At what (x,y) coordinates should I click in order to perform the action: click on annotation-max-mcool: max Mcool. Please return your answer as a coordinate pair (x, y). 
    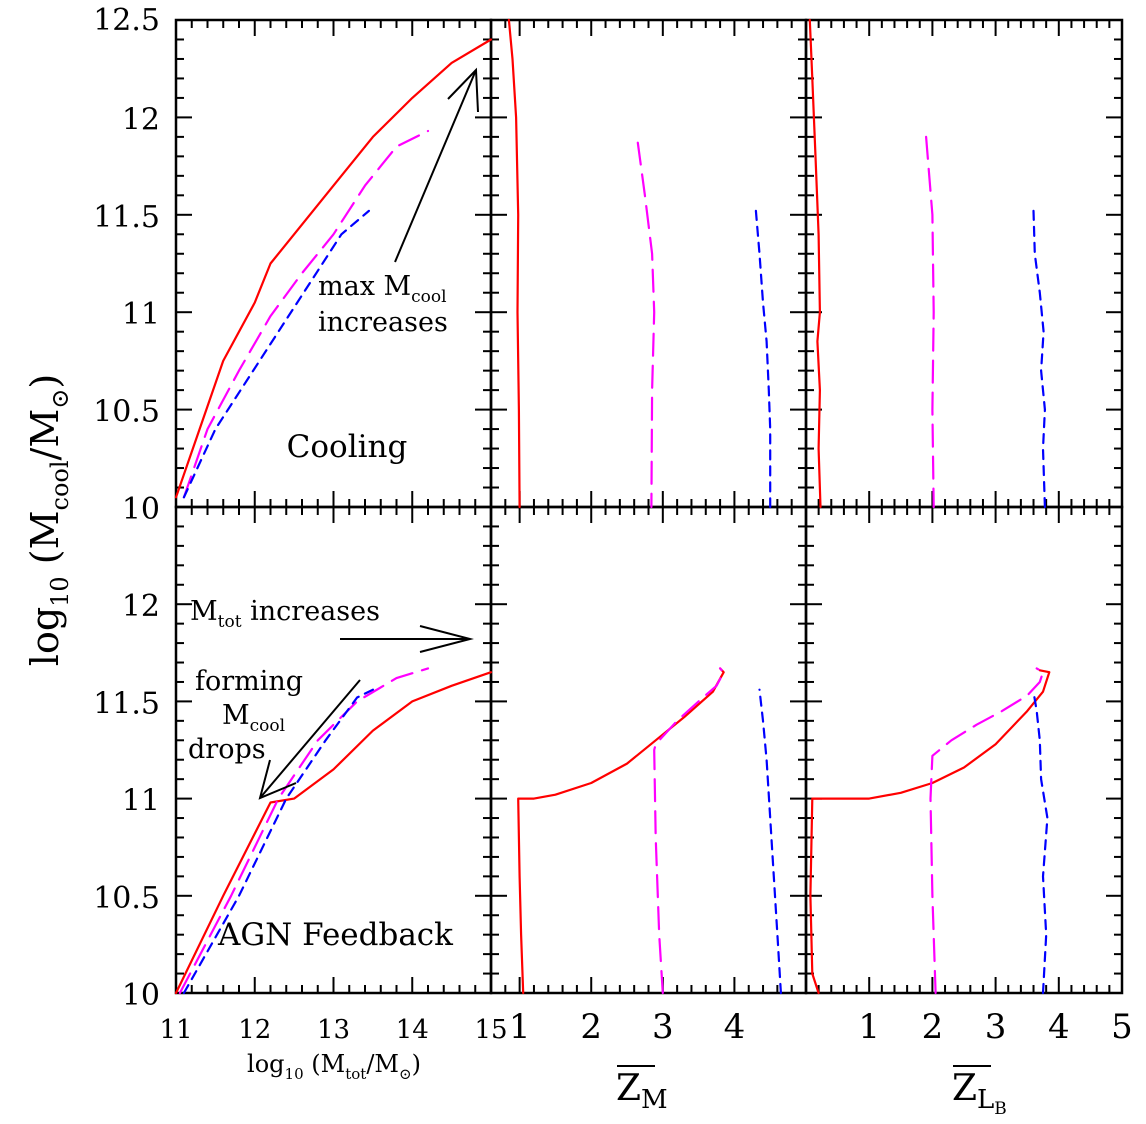
    Looking at the image, I should click on (382, 289).